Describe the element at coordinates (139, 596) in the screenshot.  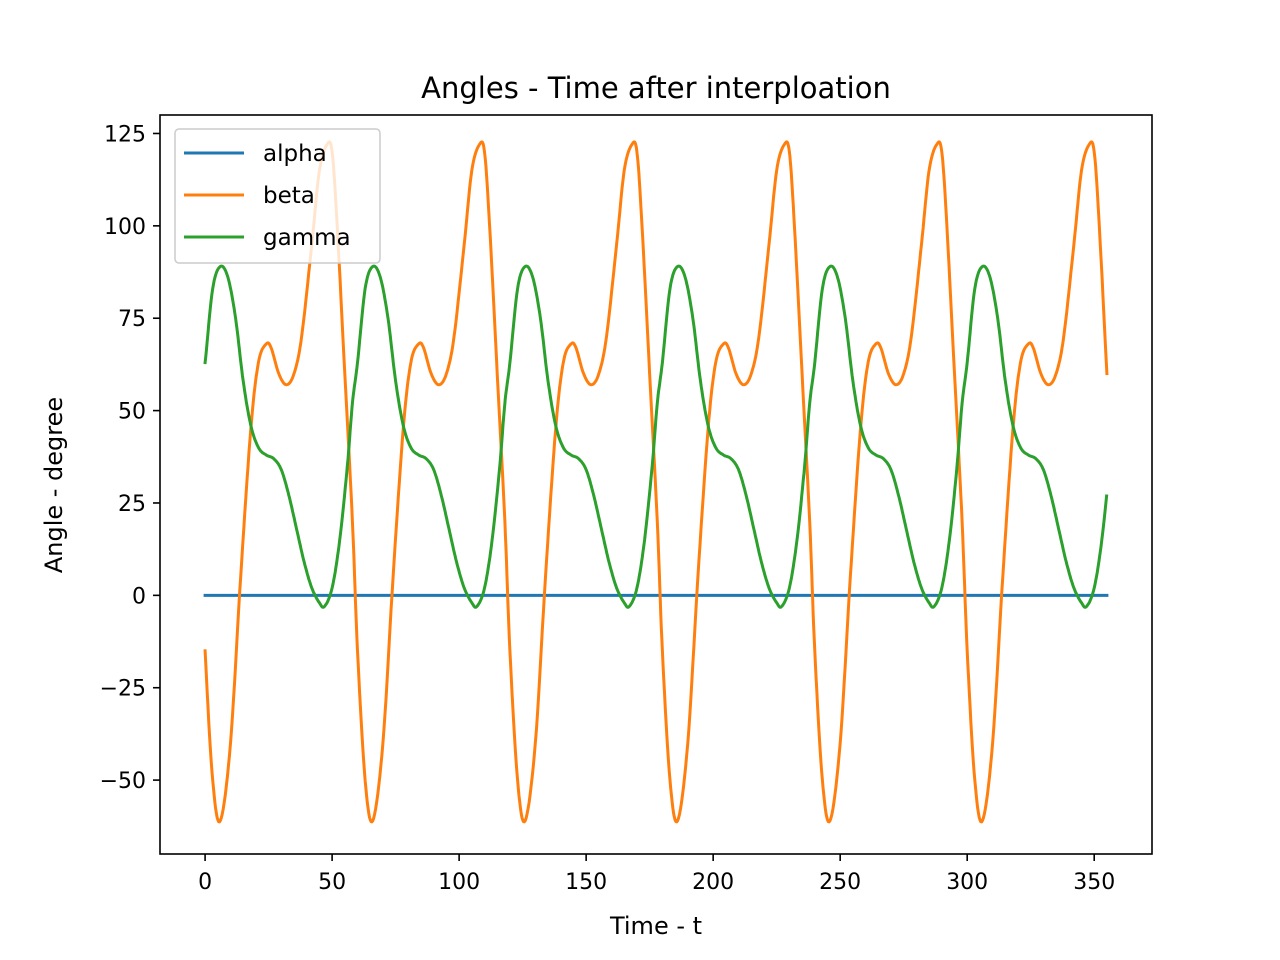
I see `y-tick-label: 0` at that location.